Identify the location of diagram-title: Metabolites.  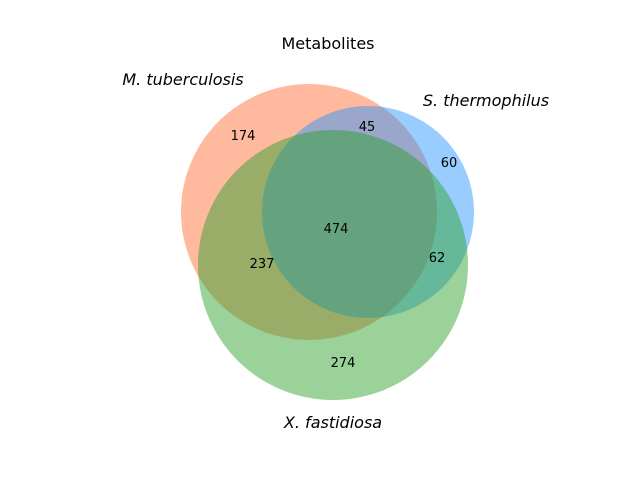
(327, 43).